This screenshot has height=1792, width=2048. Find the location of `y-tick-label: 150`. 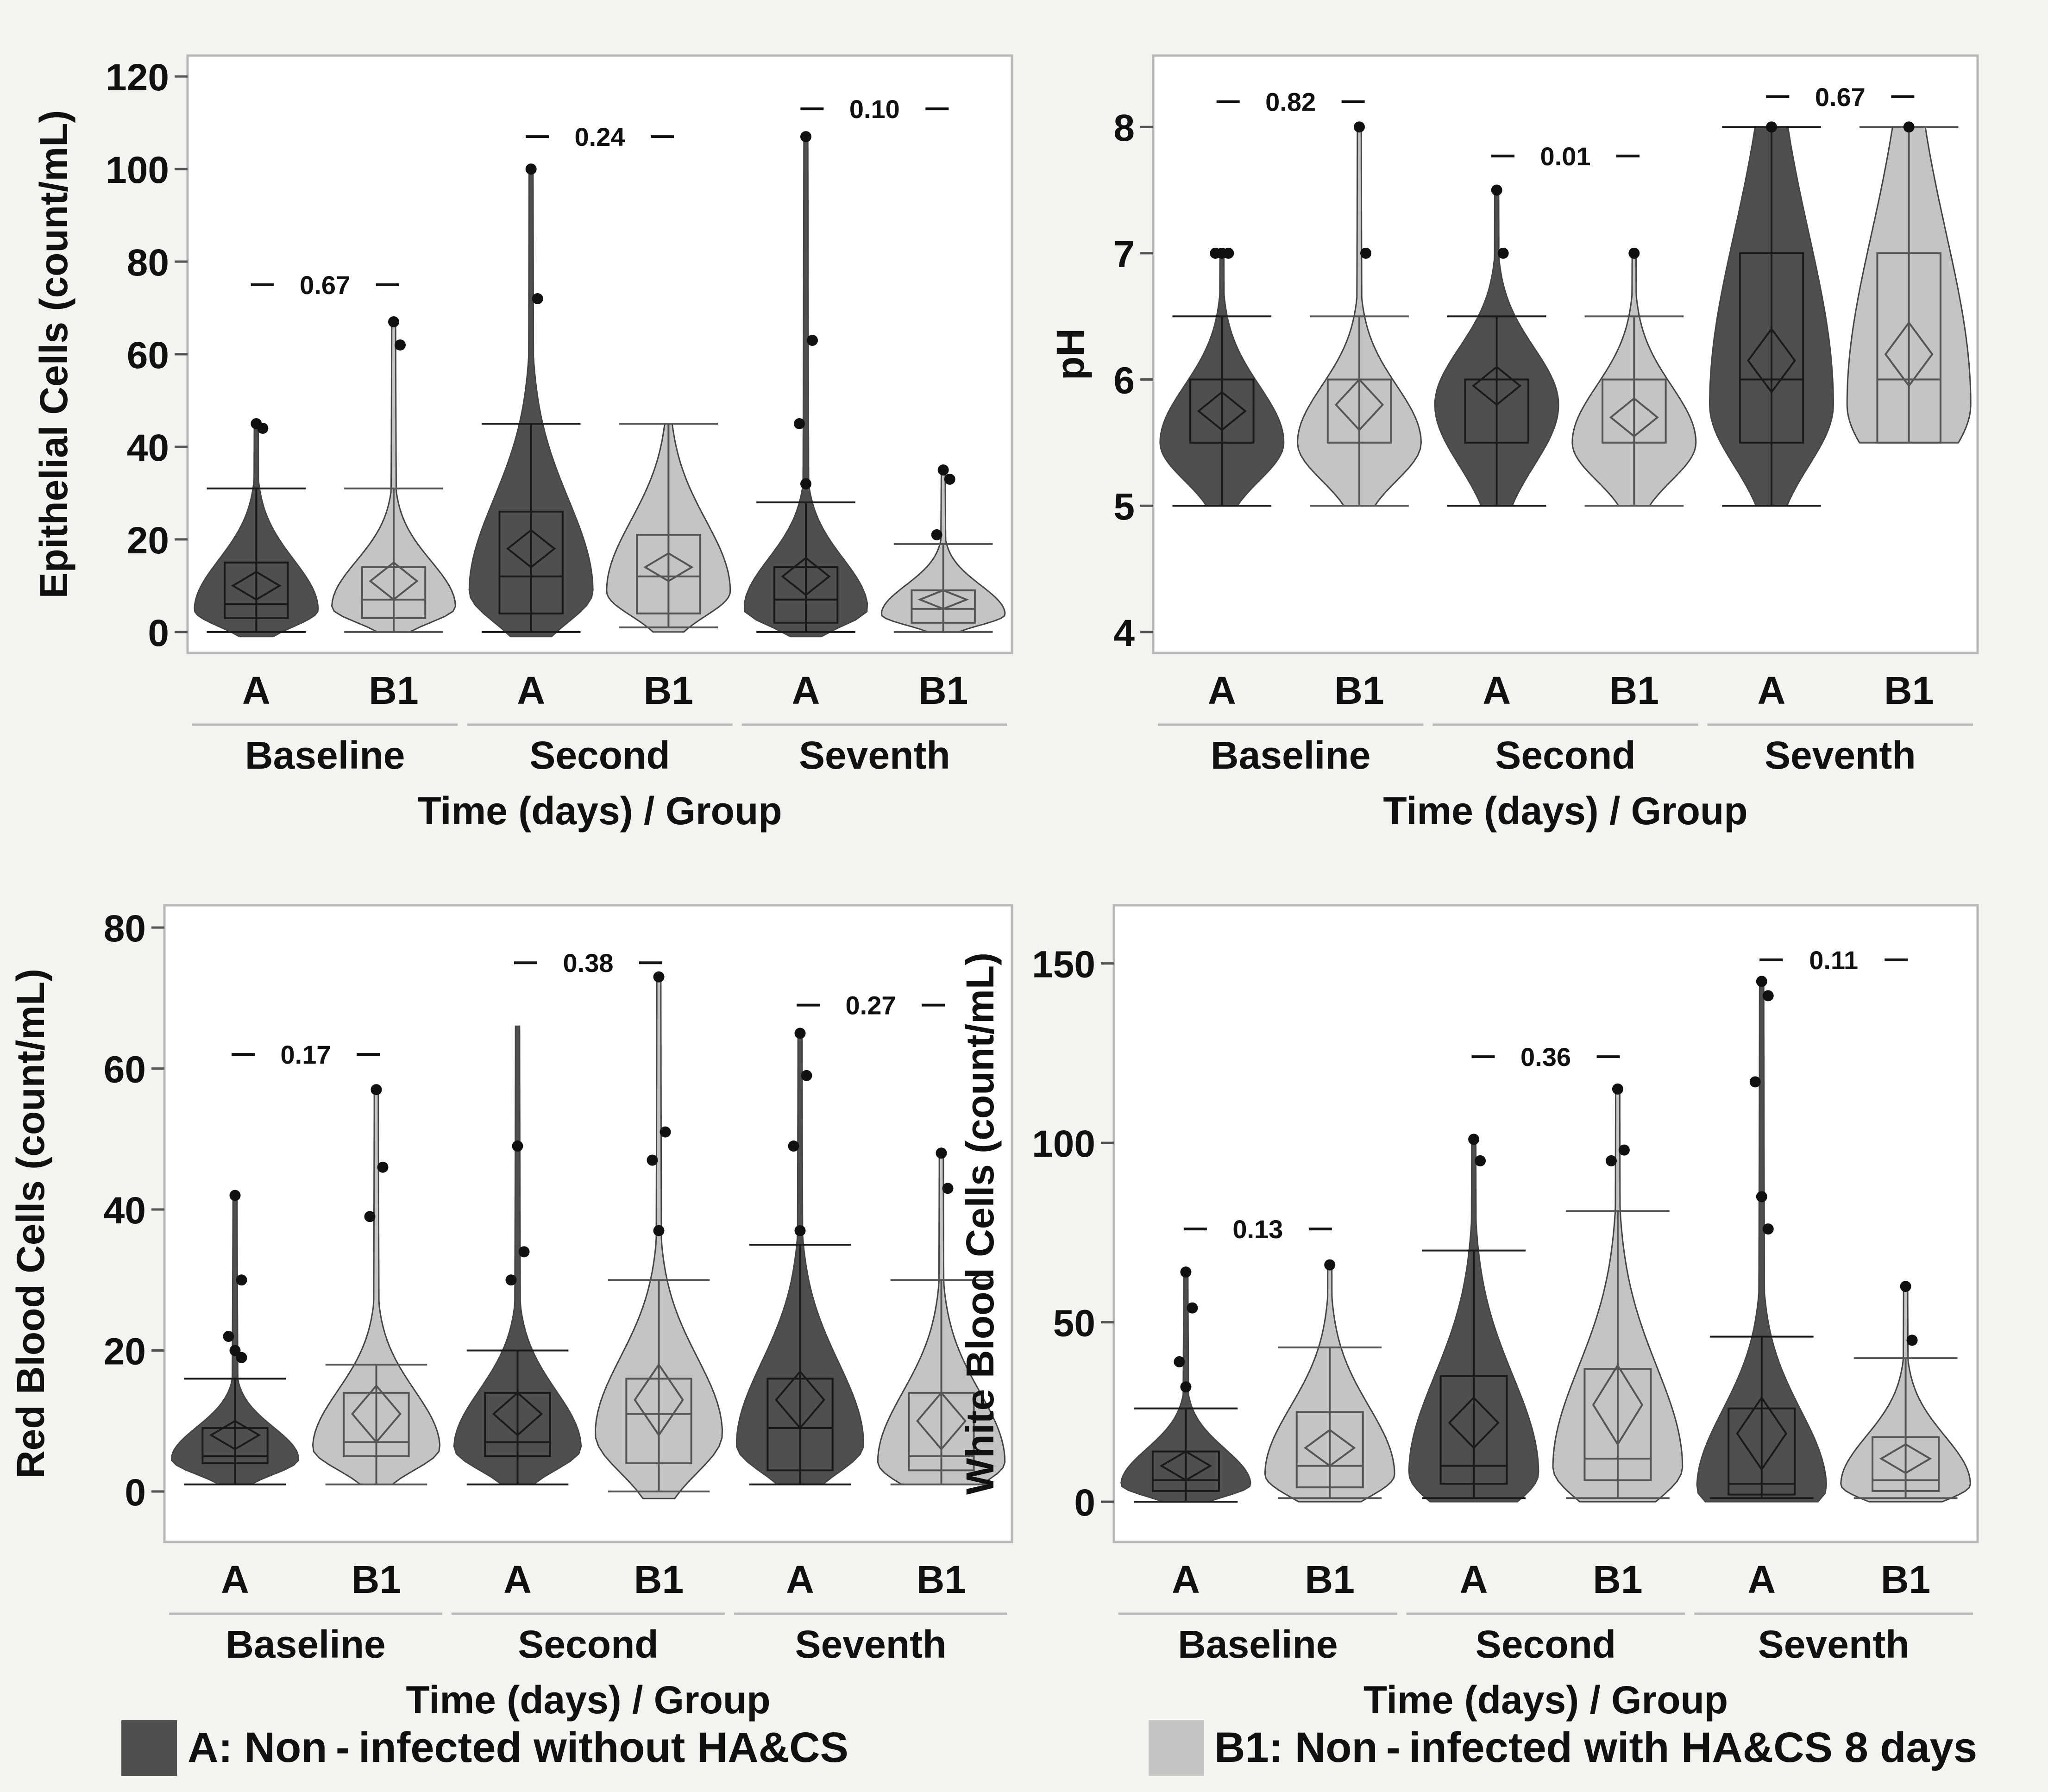

y-tick-label: 150 is located at coordinates (1063, 965).